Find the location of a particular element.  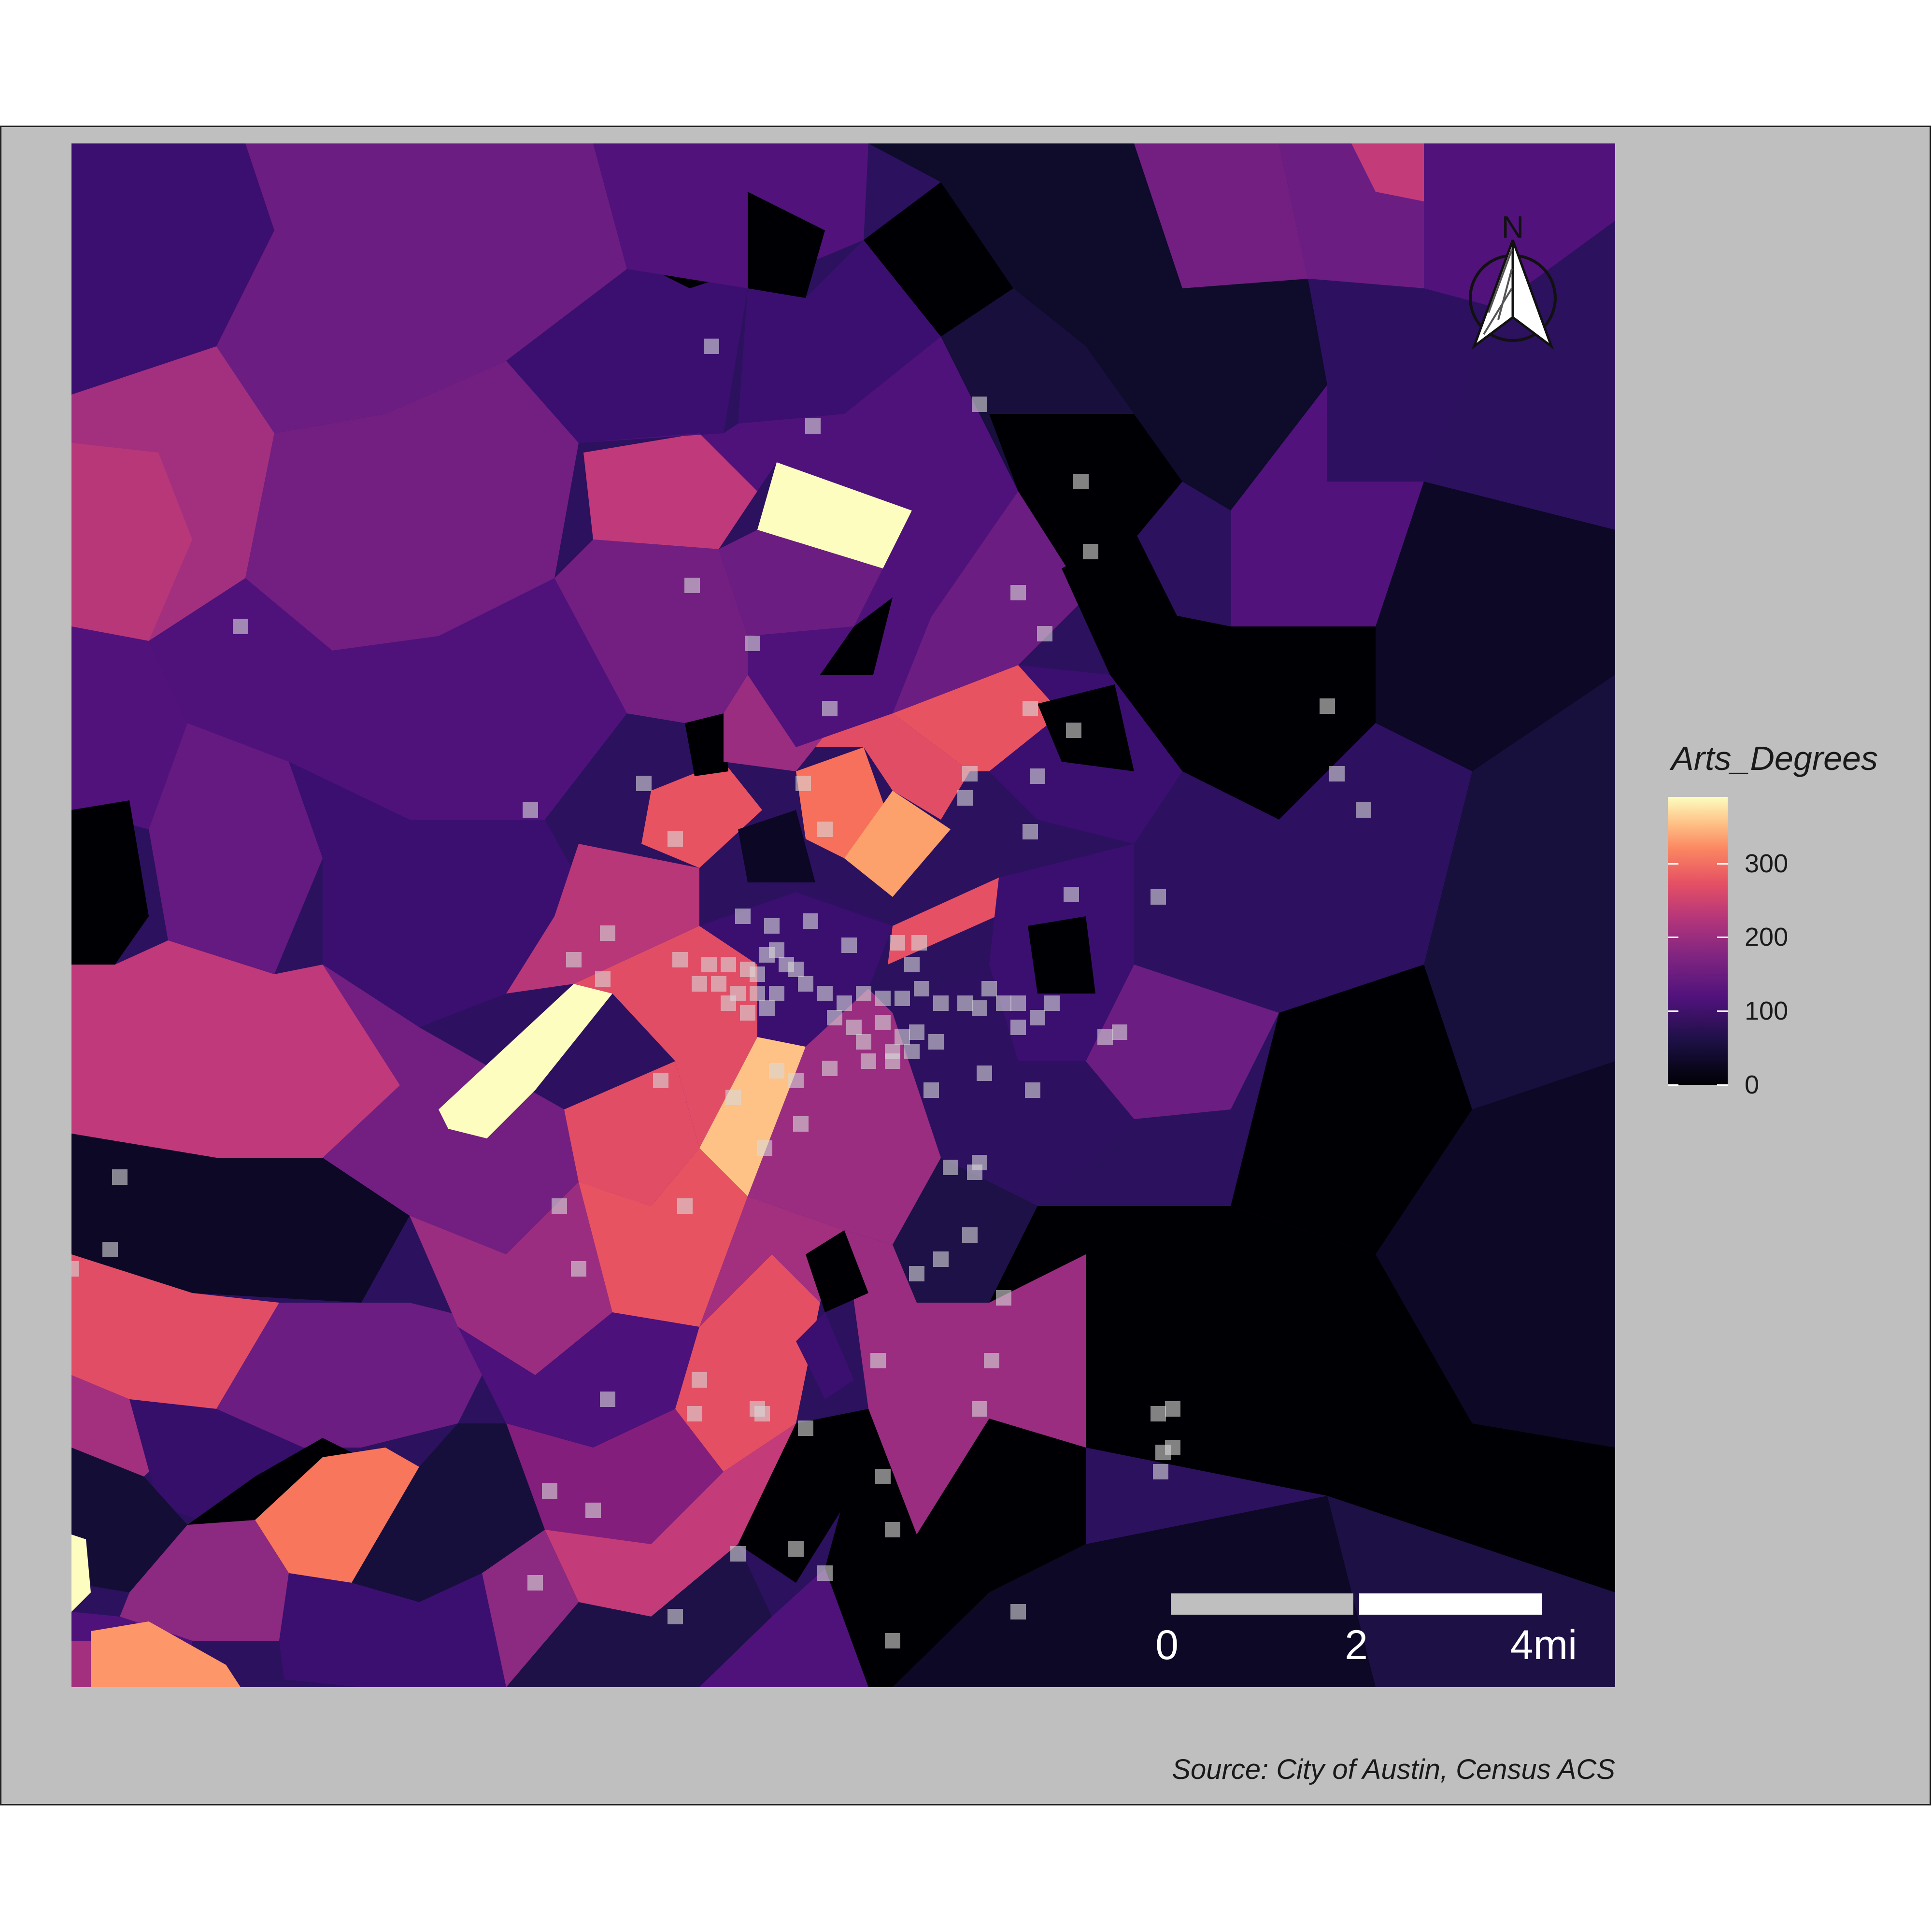

north-arrow-icon: N is located at coordinates (1513, 280).